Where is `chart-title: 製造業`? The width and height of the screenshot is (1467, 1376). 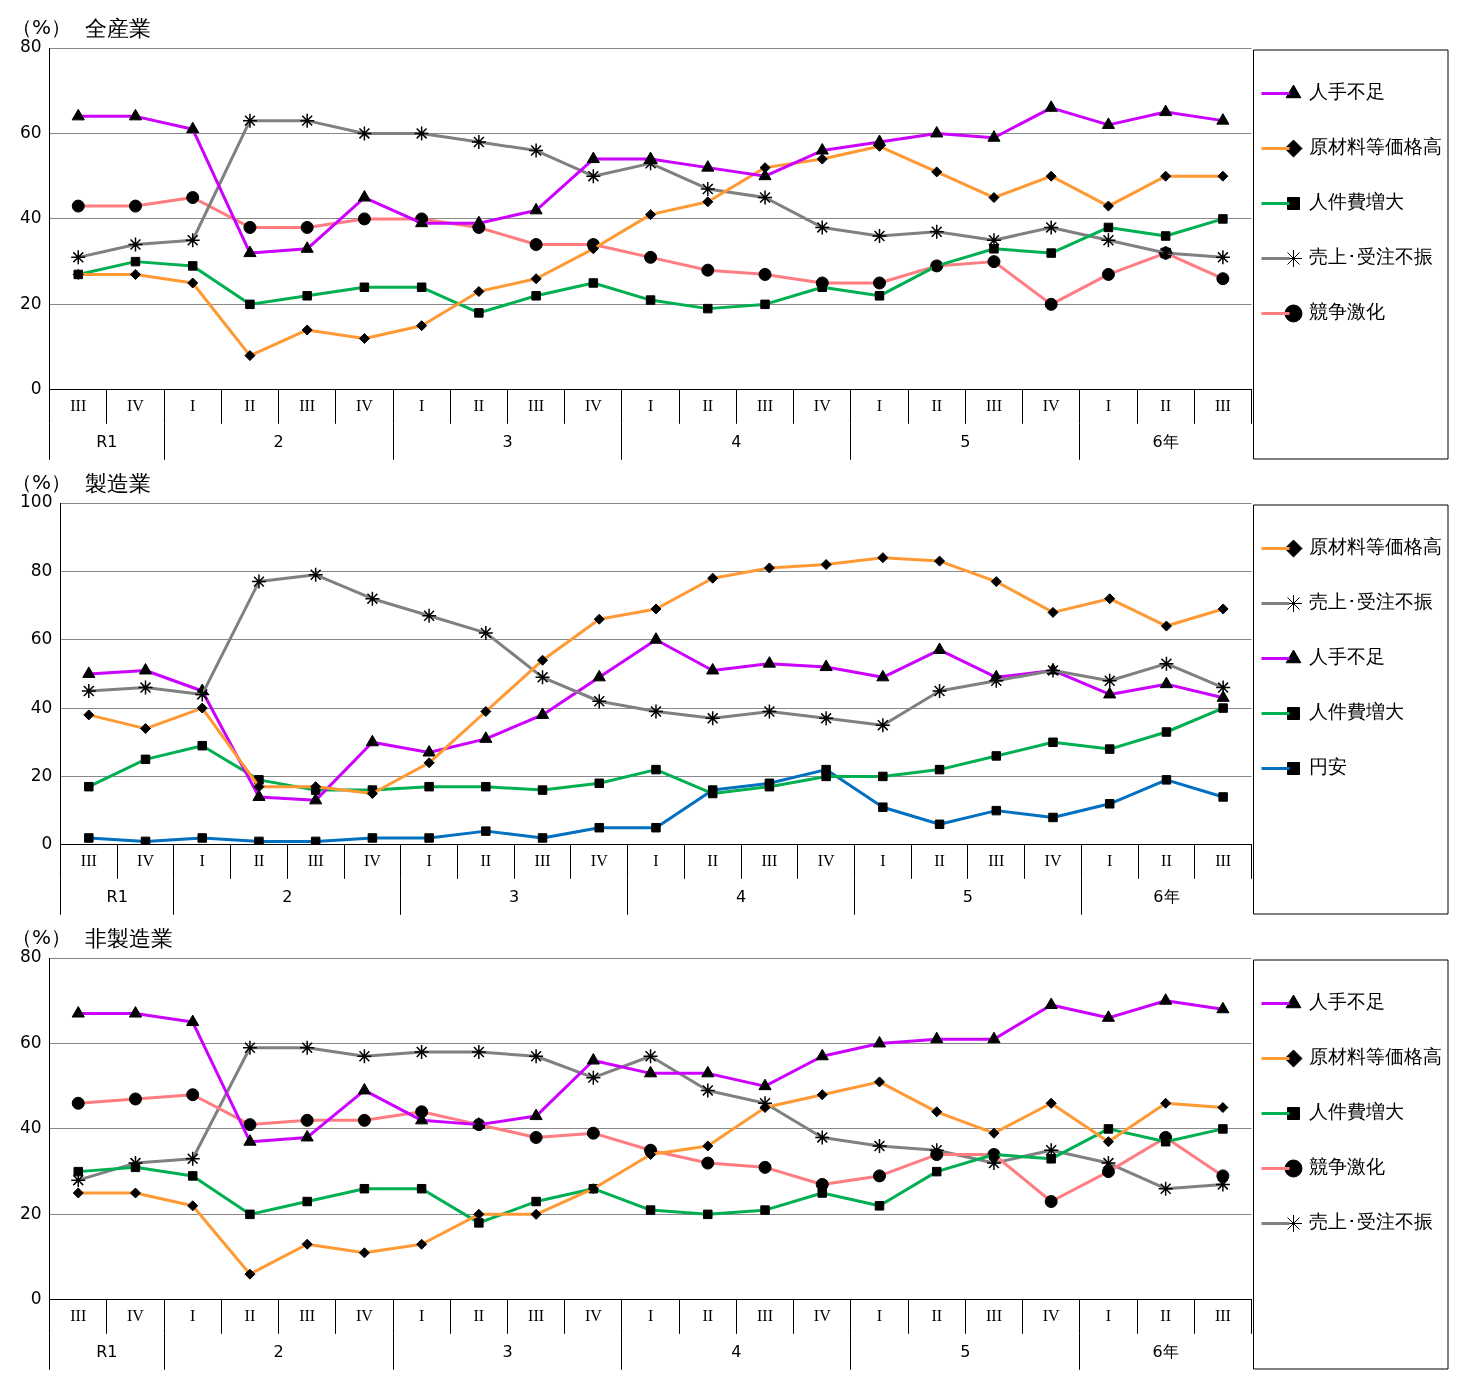 chart-title: 製造業 is located at coordinates (118, 483).